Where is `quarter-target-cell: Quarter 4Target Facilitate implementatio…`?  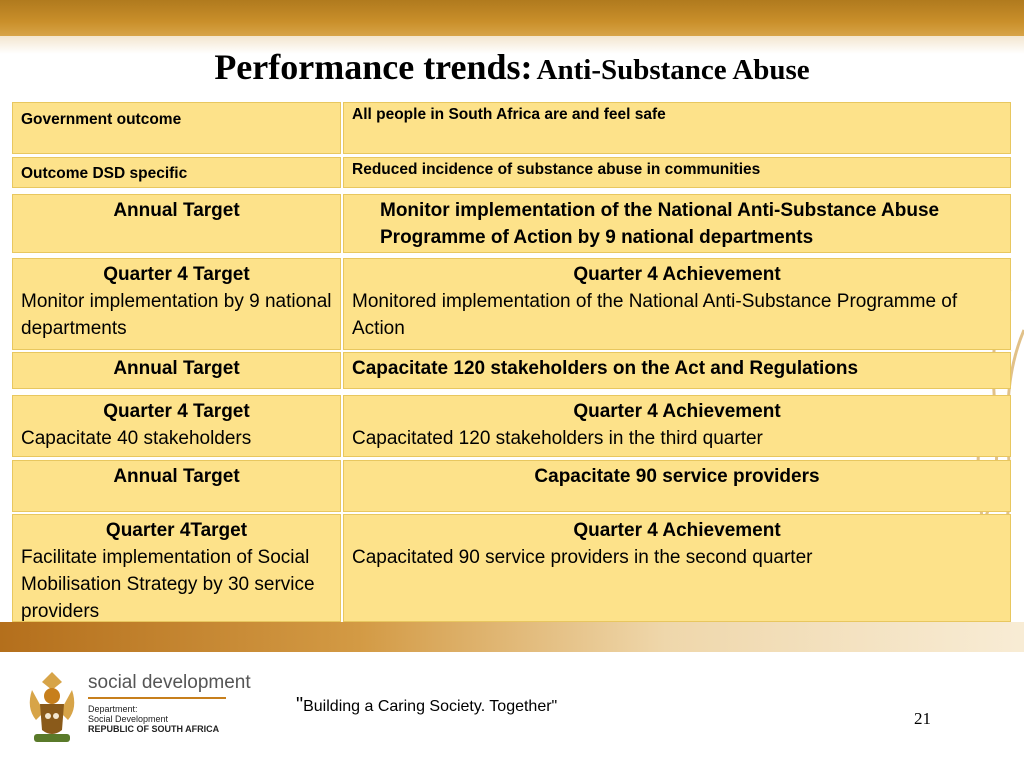
quarter-target-cell: Quarter 4Target Facilitate implementatio… is located at coordinates (176, 568).